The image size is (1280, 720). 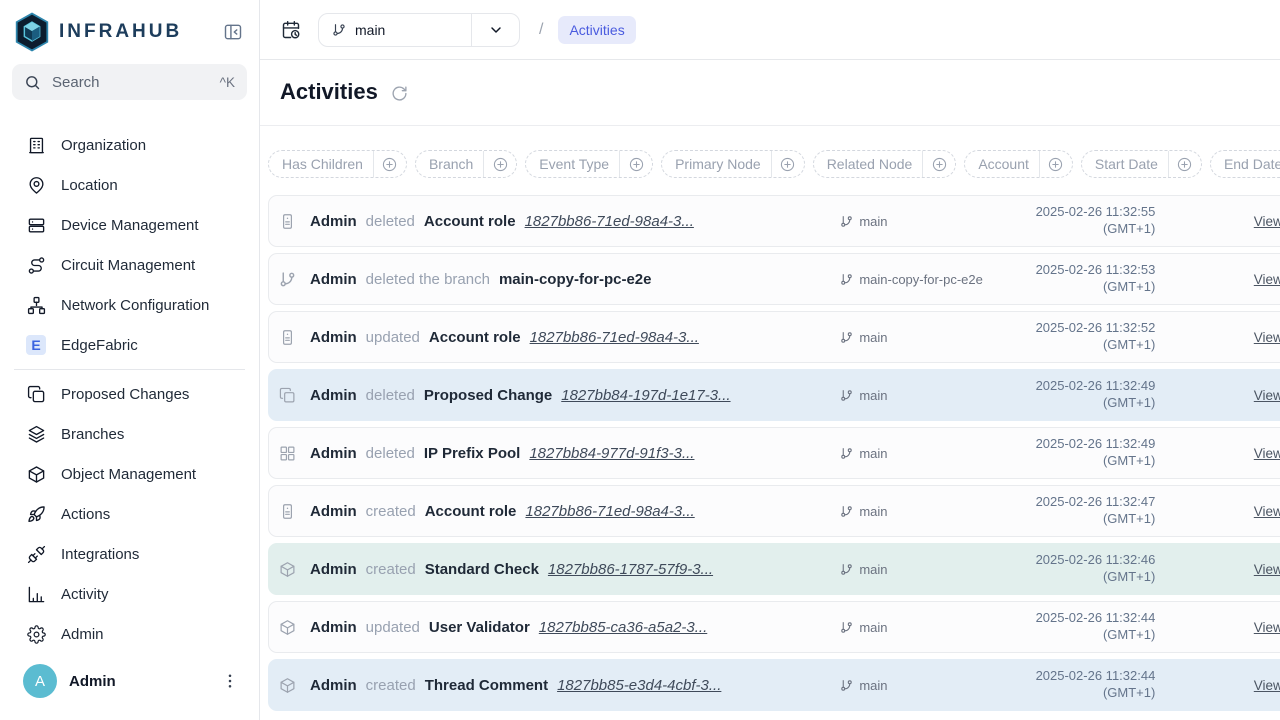 What do you see at coordinates (395, 30) in the screenshot?
I see `branch-selector-value: main` at bounding box center [395, 30].